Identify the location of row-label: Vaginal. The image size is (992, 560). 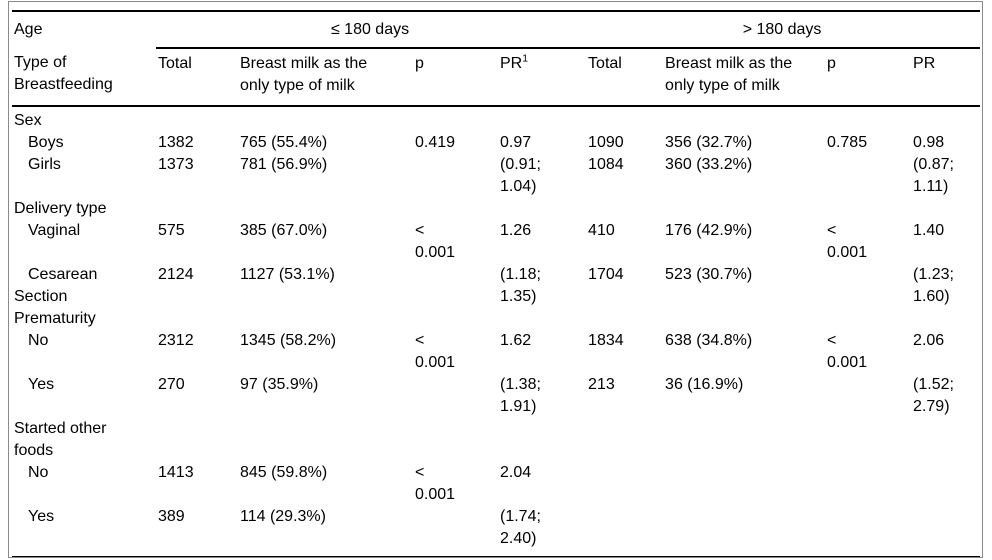
(54, 230).